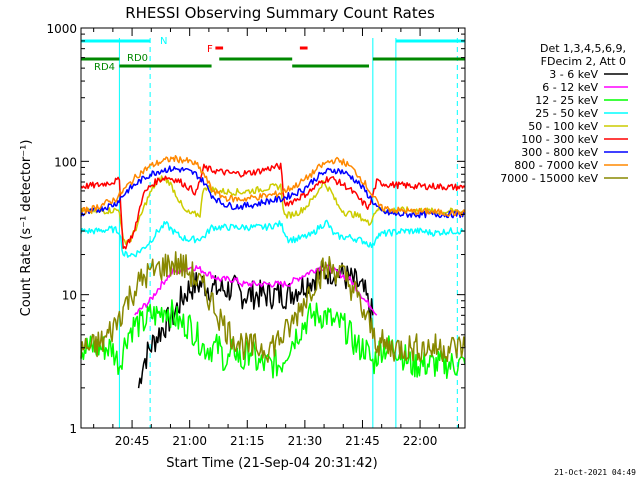 This screenshot has width=640, height=480. I want to click on x-tick-label: 21:00, so click(189, 441).